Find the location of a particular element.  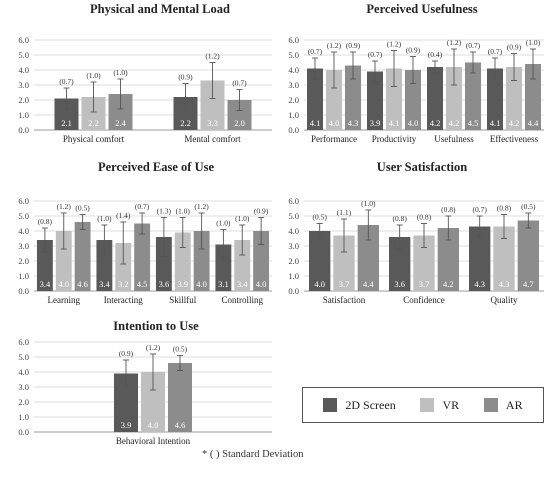

x-tick-label: Confidence is located at coordinates (423, 300).